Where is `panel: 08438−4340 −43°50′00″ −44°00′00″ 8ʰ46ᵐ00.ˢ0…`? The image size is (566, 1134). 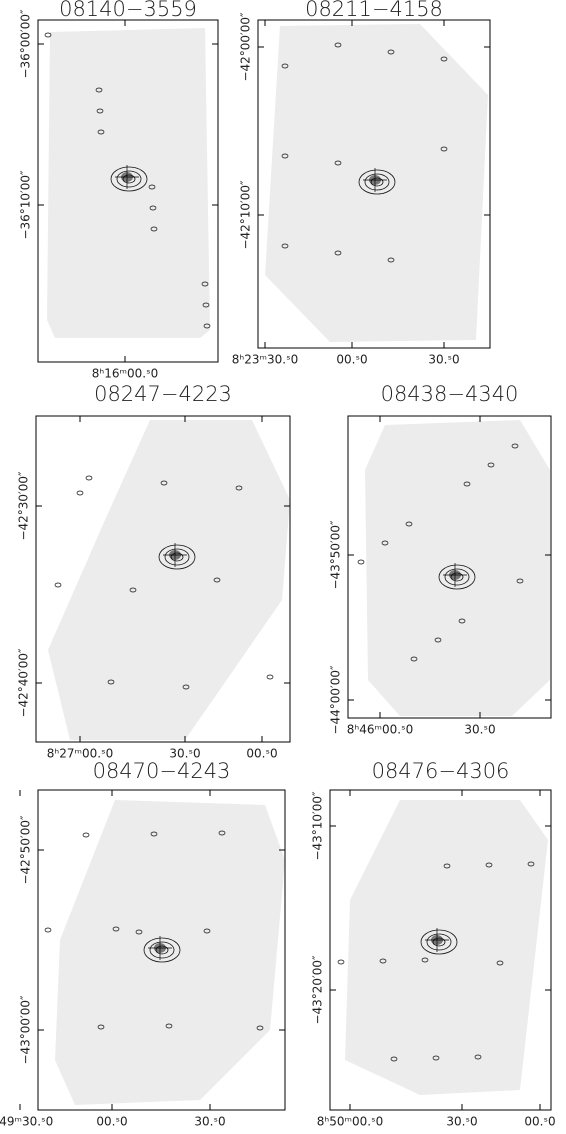 panel: 08438−4340 −43°50′00″ −44°00′00″ 8ʰ46ᵐ00.ˢ0… is located at coordinates (440, 559).